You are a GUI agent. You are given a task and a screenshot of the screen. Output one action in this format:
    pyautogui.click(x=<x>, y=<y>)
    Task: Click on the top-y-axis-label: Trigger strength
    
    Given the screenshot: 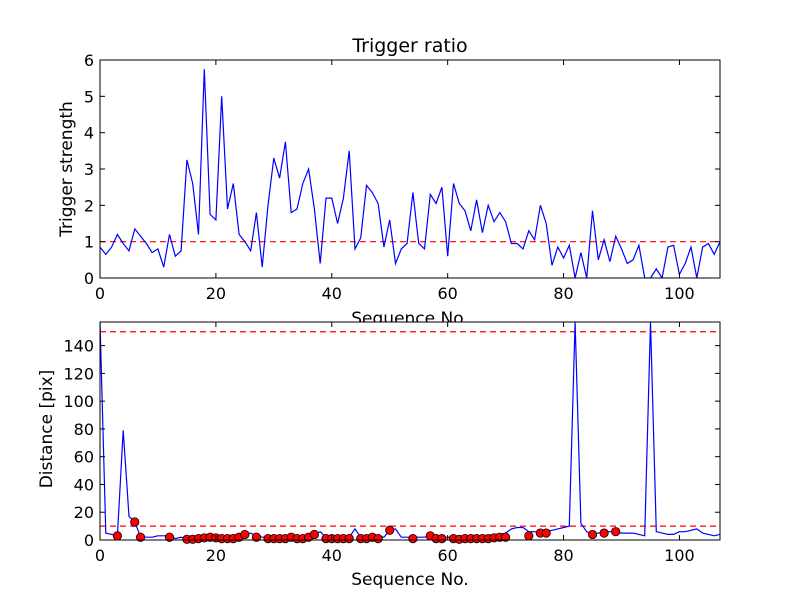 What is the action you would take?
    pyautogui.click(x=67, y=169)
    